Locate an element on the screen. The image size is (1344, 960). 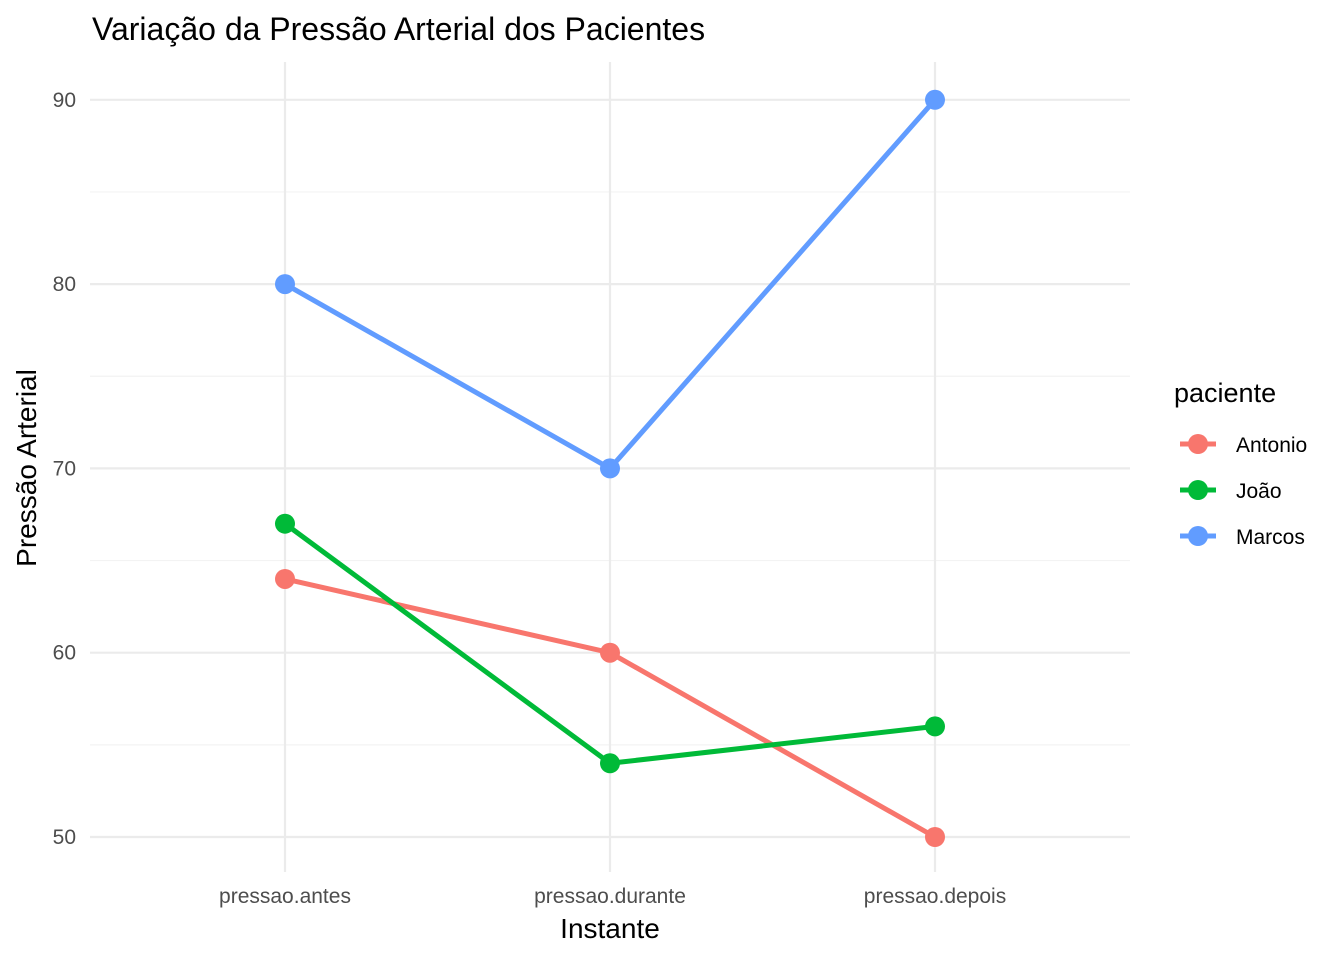
x-tick-label: pressao.antes is located at coordinates (285, 896).